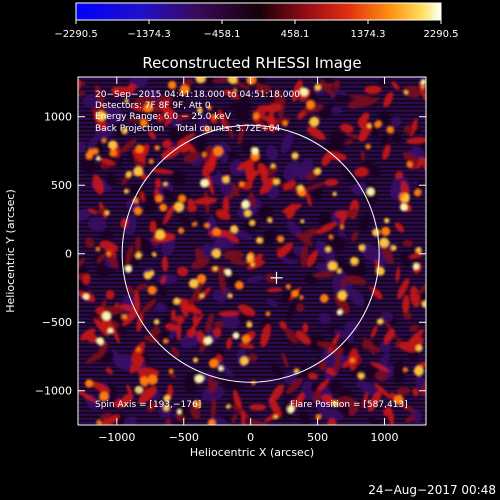  Describe the element at coordinates (276, 277) in the screenshot. I see `spin-axis-crosshair` at that location.